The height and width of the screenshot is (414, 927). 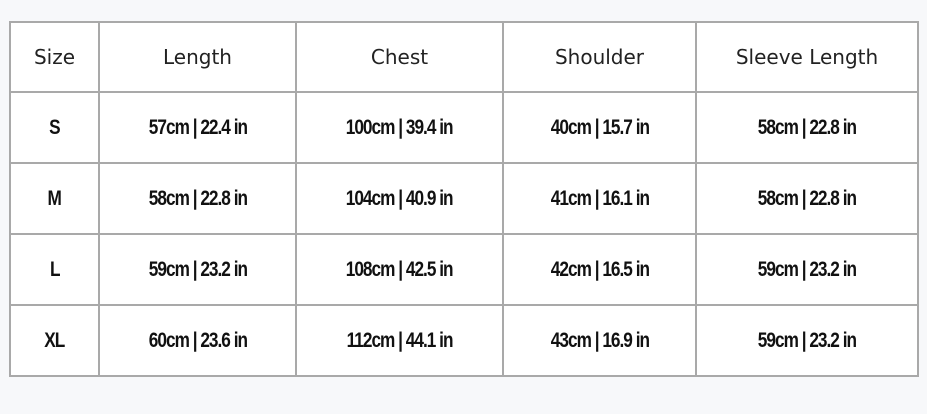 I want to click on data-cell: 108cm | 42.5 in, so click(x=399, y=269).